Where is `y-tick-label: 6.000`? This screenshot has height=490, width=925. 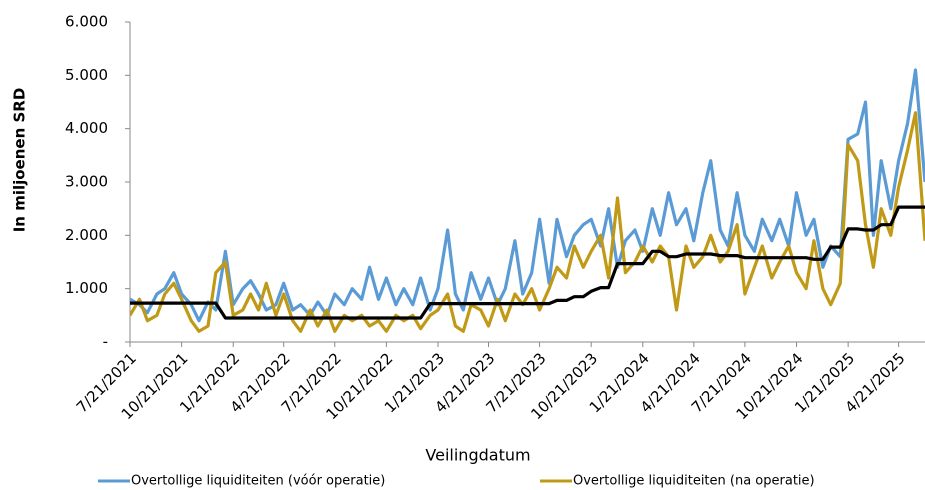
y-tick-label: 6.000 is located at coordinates (86, 22).